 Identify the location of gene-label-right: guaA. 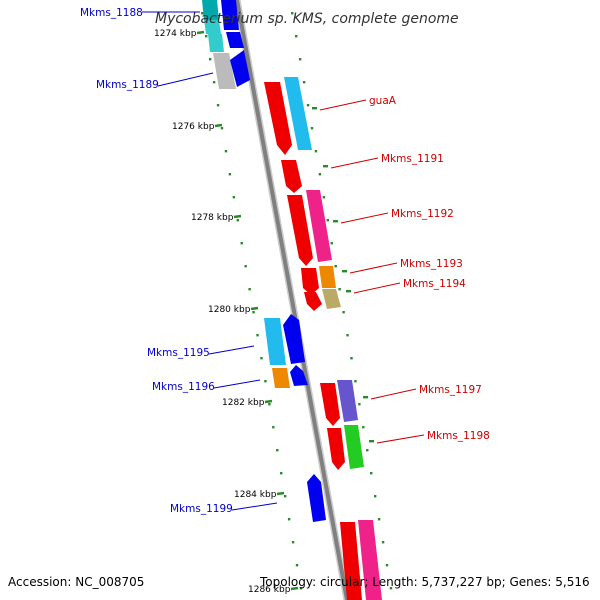
(383, 101).